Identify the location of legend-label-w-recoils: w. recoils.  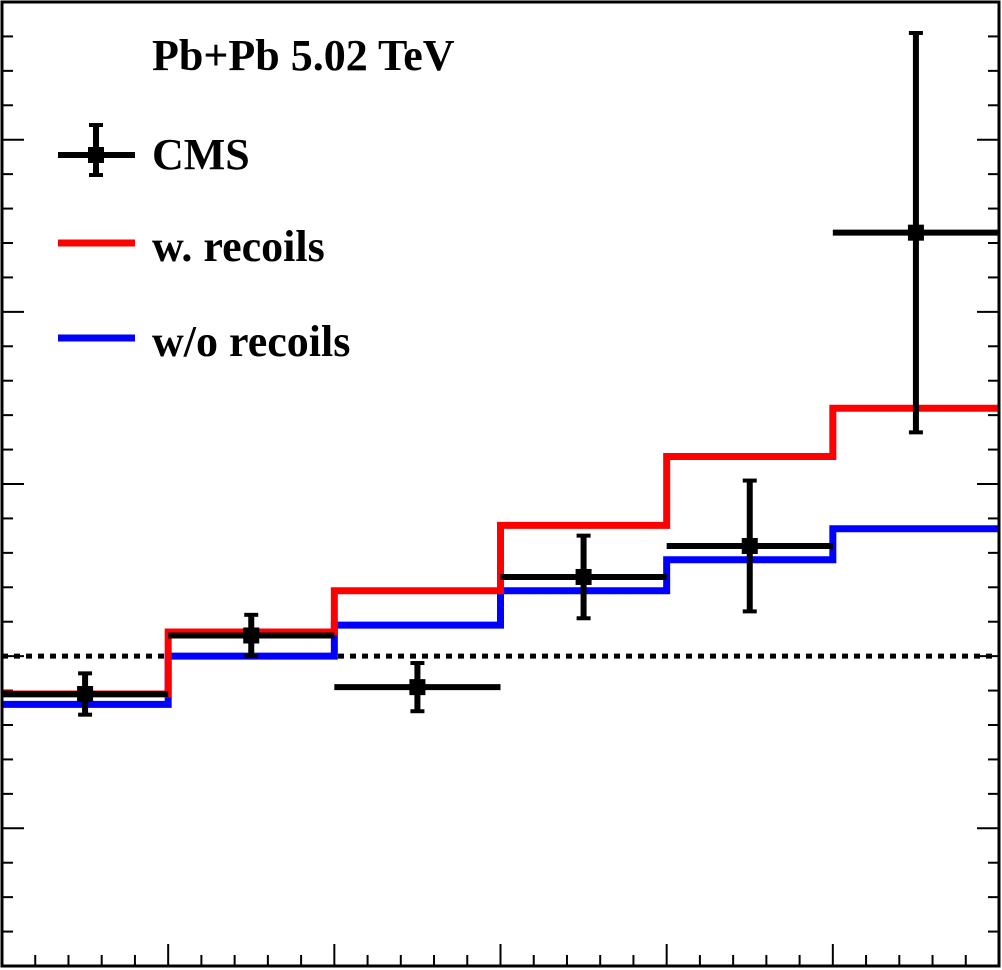
(238, 246).